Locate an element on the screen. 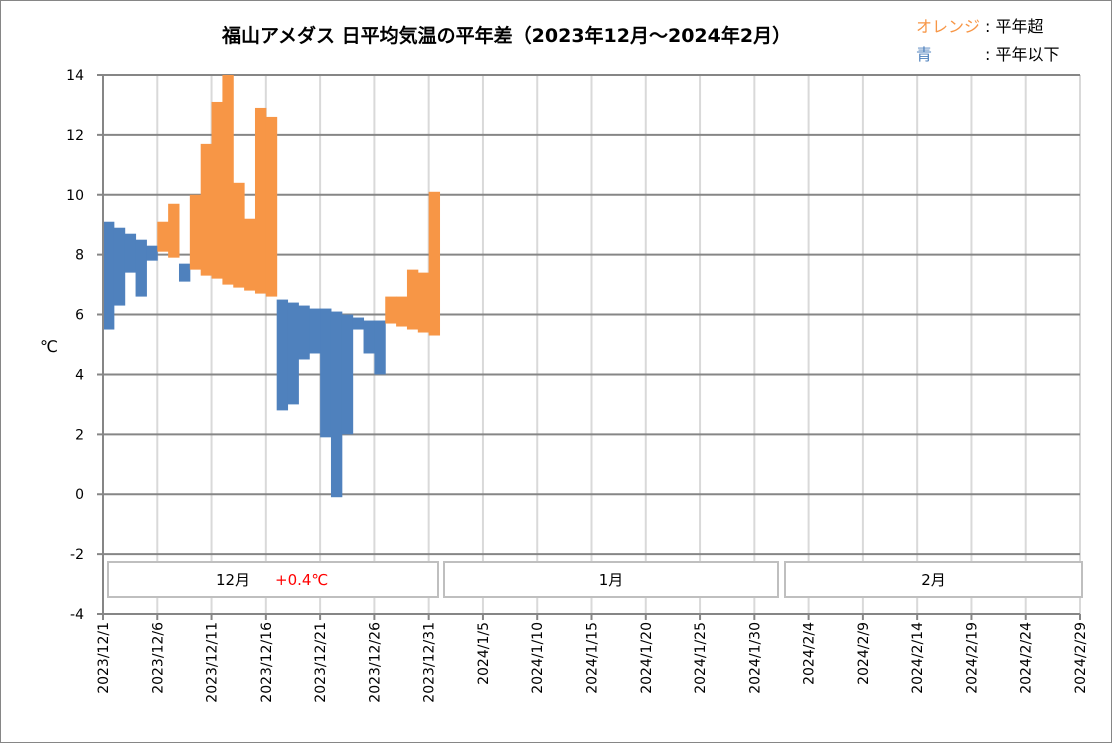 This screenshot has height=743, width=1112. month-label: 2月 is located at coordinates (933, 580).